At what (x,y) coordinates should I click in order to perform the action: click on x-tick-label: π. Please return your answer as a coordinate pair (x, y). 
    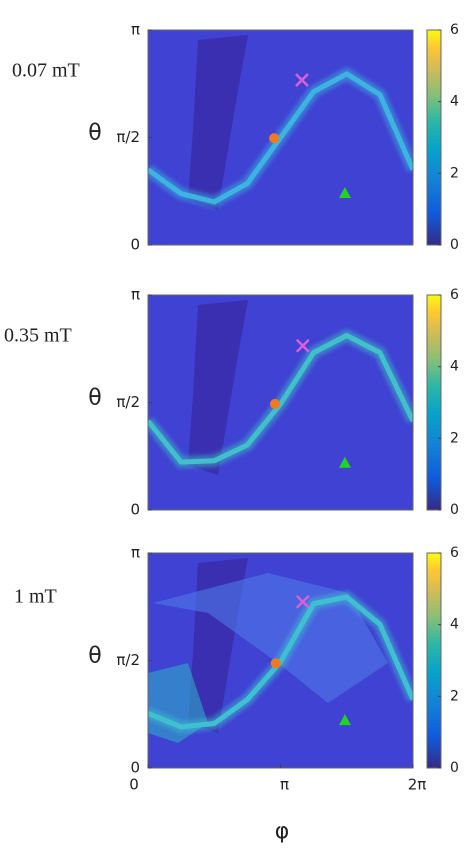
    Looking at the image, I should click on (284, 785).